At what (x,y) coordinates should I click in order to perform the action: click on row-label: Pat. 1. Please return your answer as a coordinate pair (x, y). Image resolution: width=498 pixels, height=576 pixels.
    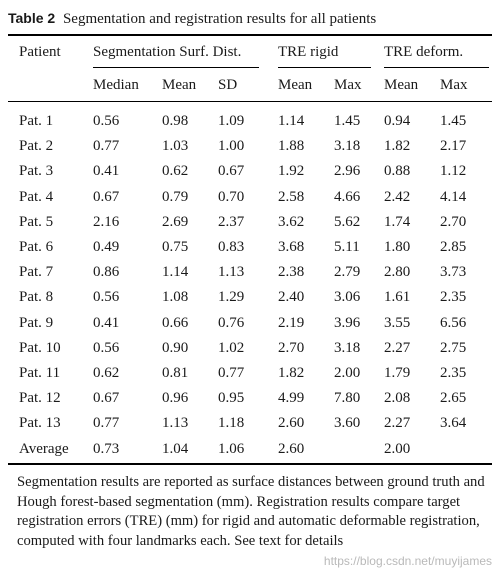
    Looking at the image, I should click on (36, 121).